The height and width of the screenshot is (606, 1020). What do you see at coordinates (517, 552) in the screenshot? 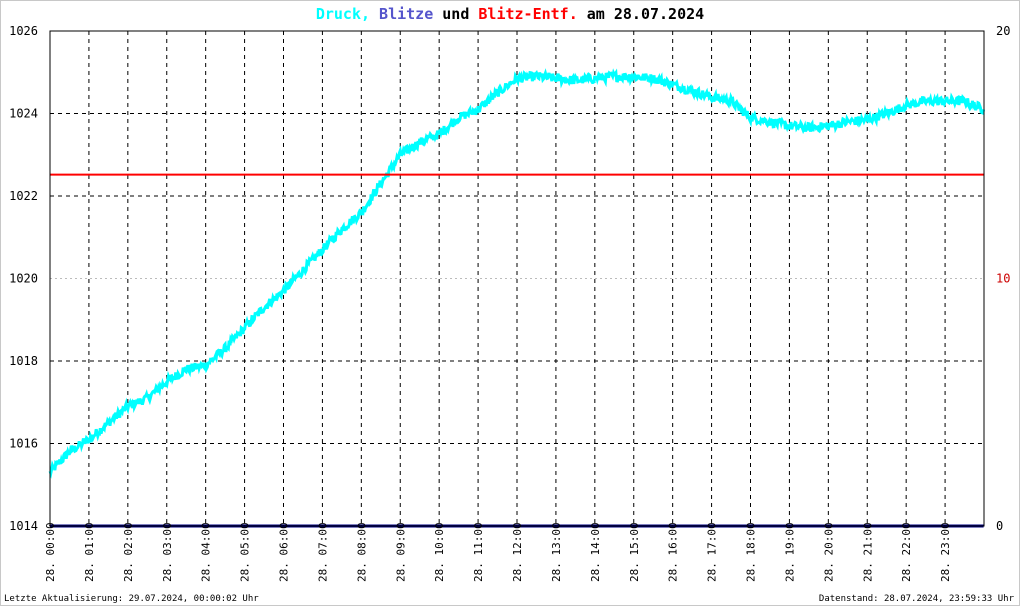
I see `x-tick-label: 28. 12:00` at bounding box center [517, 552].